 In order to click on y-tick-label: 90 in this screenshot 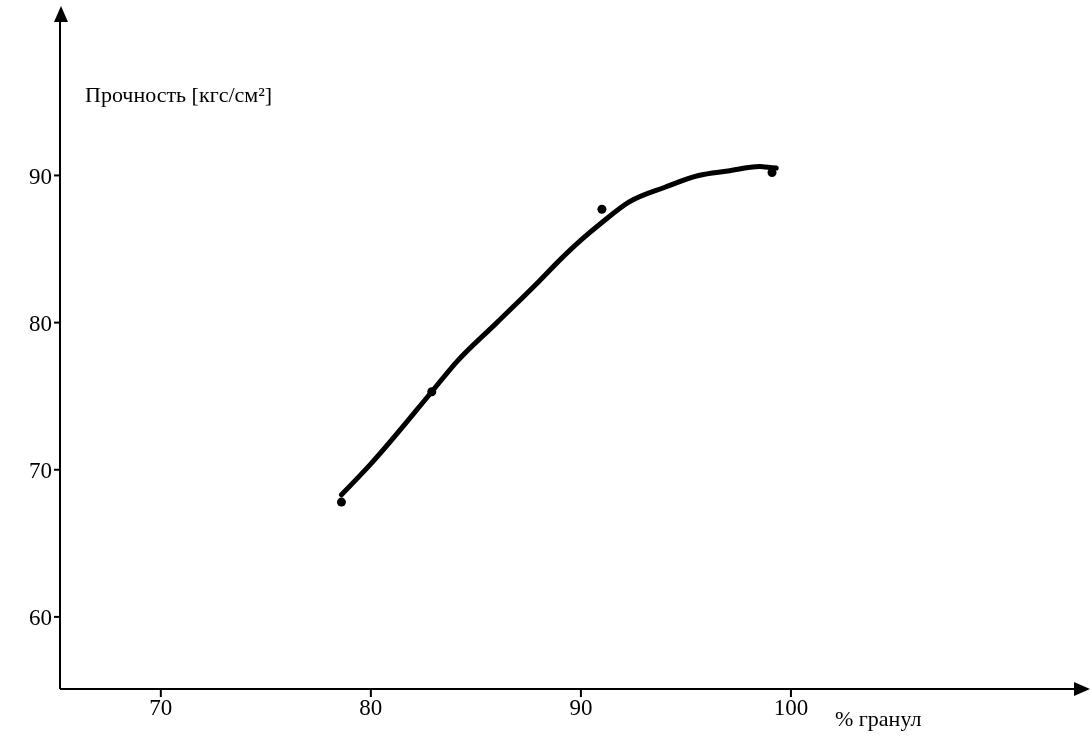, I will do `click(40, 176)`.